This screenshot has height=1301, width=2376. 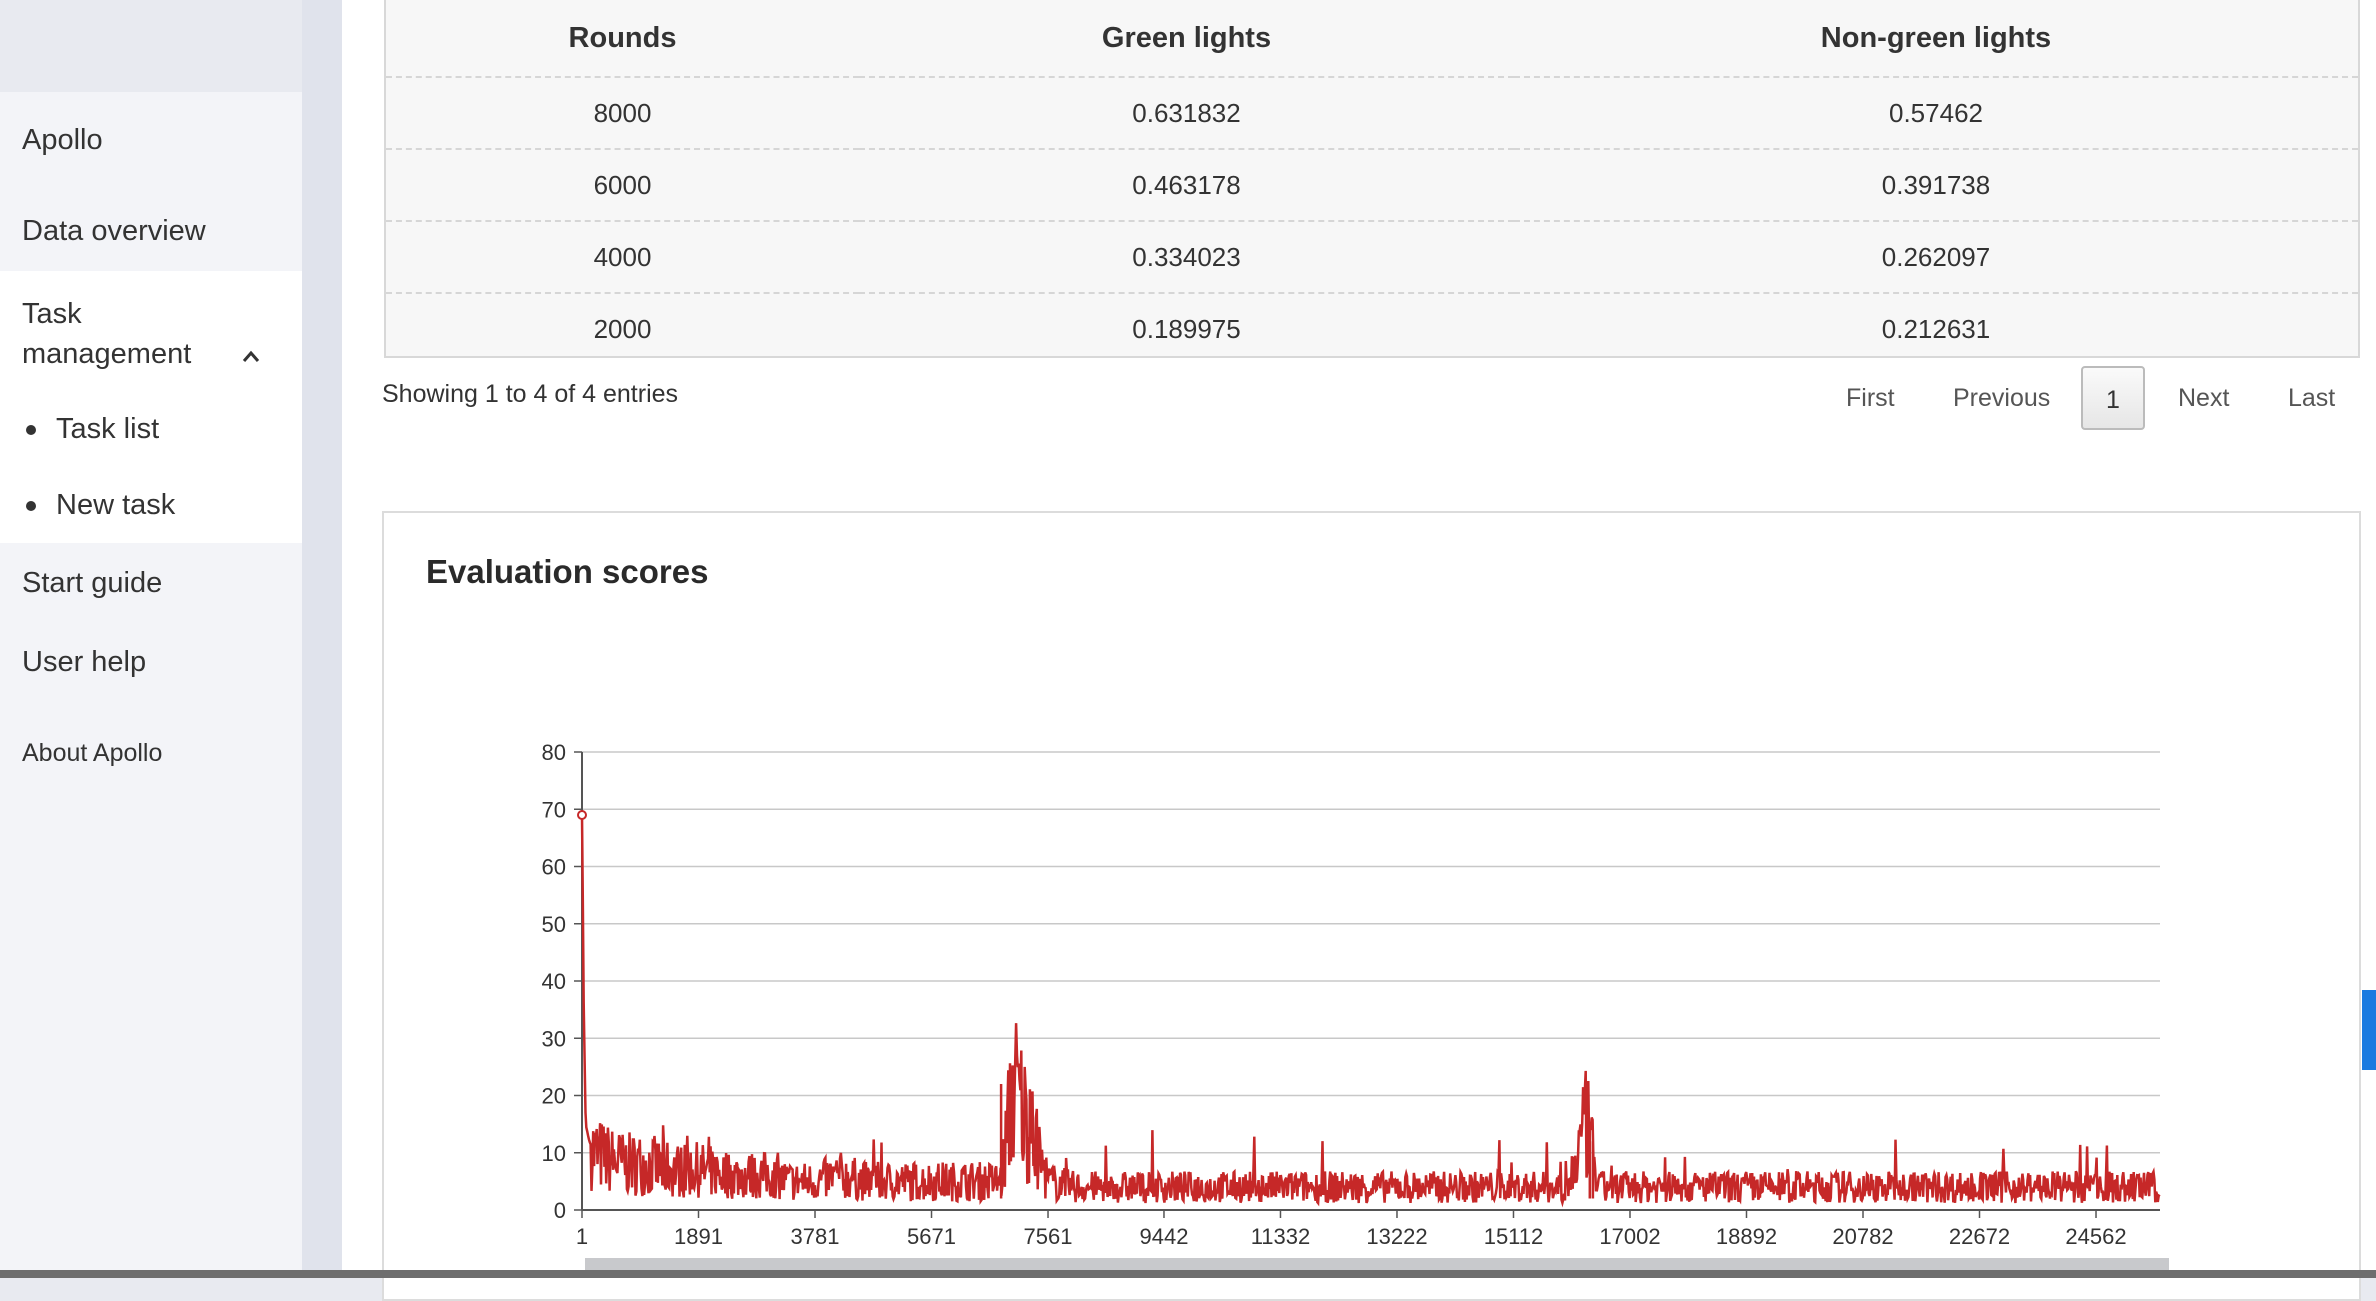 What do you see at coordinates (1936, 328) in the screenshot?
I see `cell-non-green-lights: 0.212631` at bounding box center [1936, 328].